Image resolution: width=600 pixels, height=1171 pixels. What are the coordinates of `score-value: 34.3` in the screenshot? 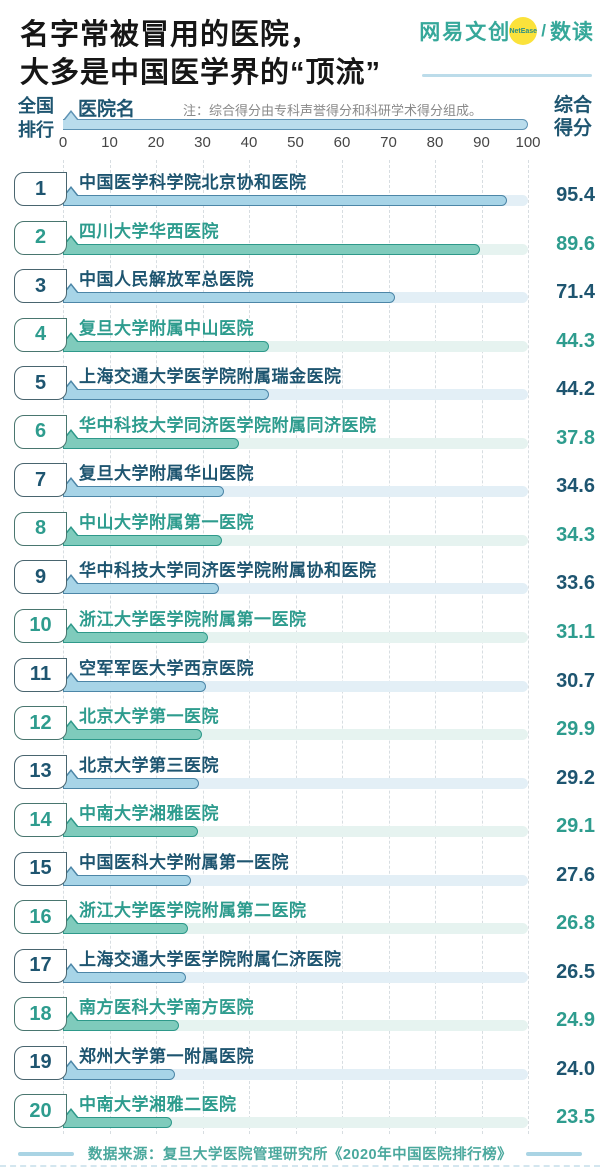 It's located at (575, 534).